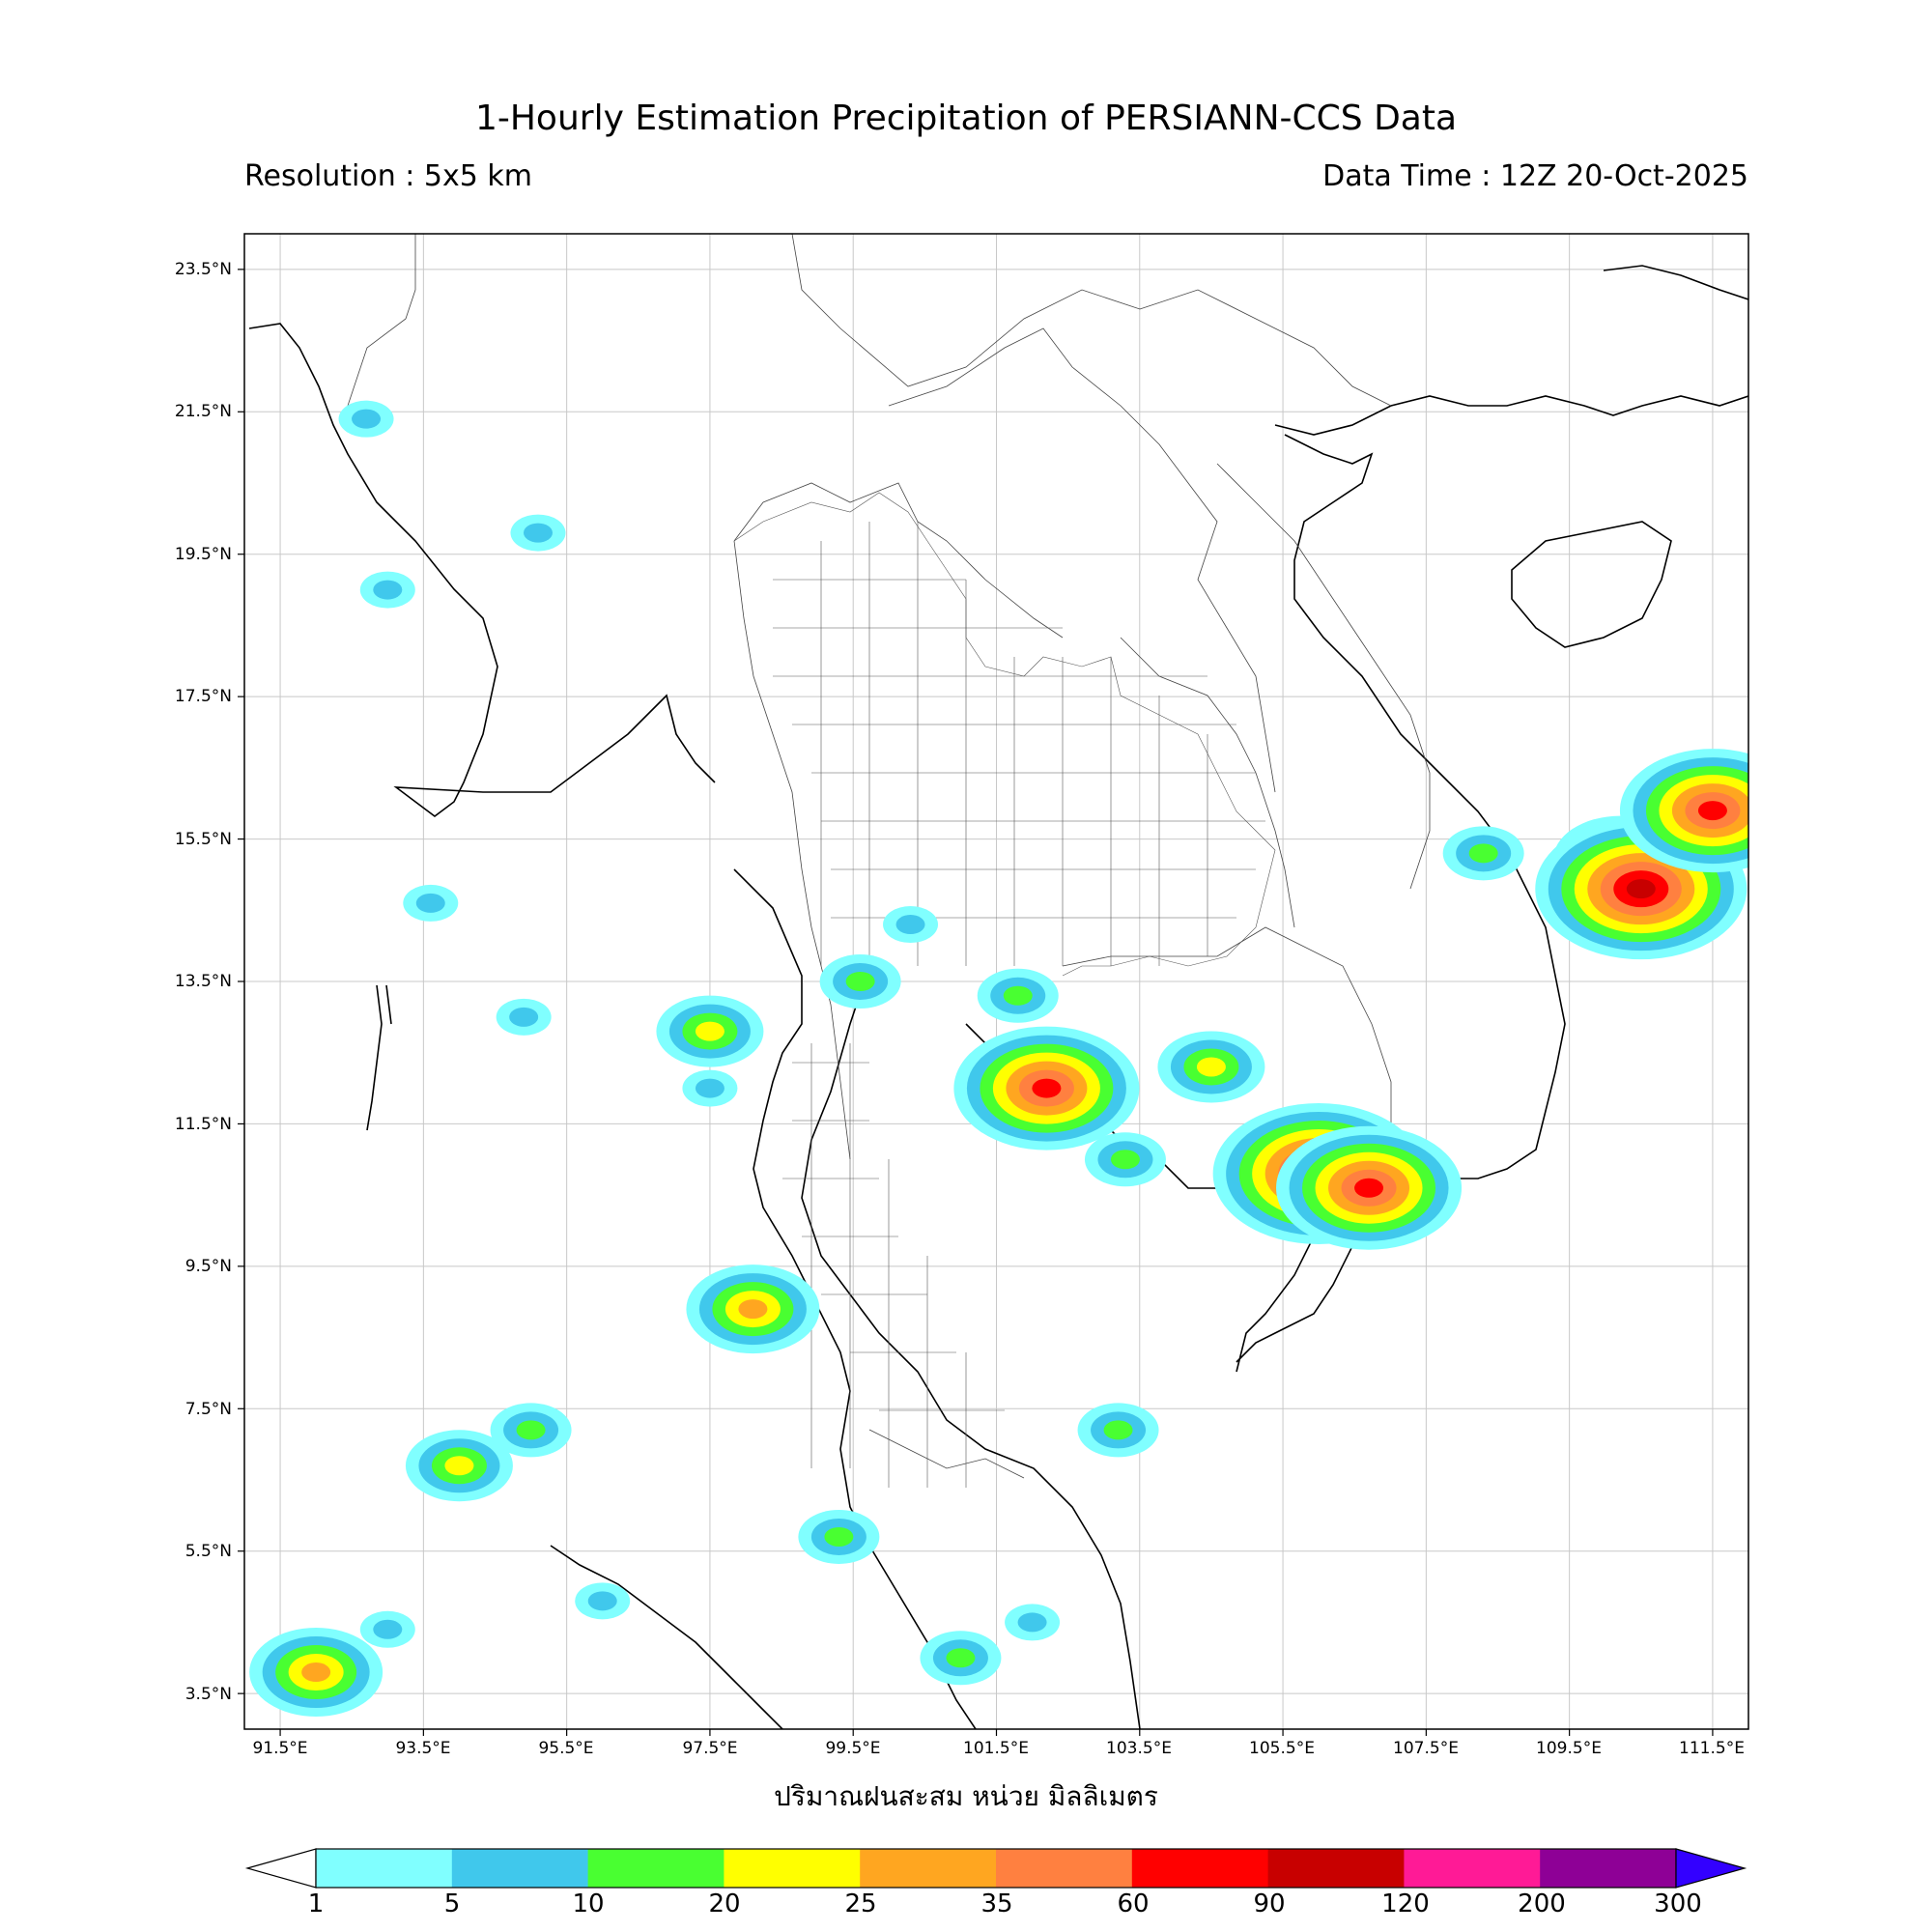 This screenshot has height=1932, width=1932. What do you see at coordinates (316, 1903) in the screenshot?
I see `colorbar-level-label: 1` at bounding box center [316, 1903].